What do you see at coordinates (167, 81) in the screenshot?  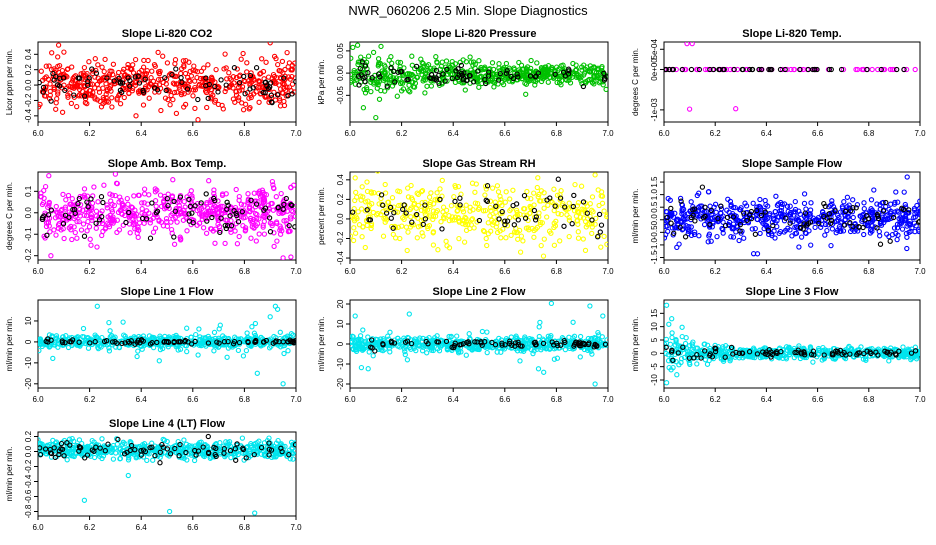 I see `series-all` at bounding box center [167, 81].